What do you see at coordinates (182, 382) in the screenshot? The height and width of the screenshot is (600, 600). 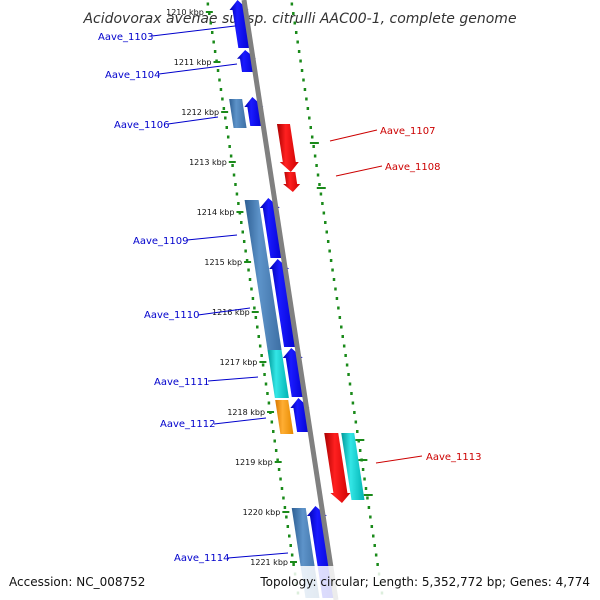 I see `gene-label: Aave_1111` at bounding box center [182, 382].